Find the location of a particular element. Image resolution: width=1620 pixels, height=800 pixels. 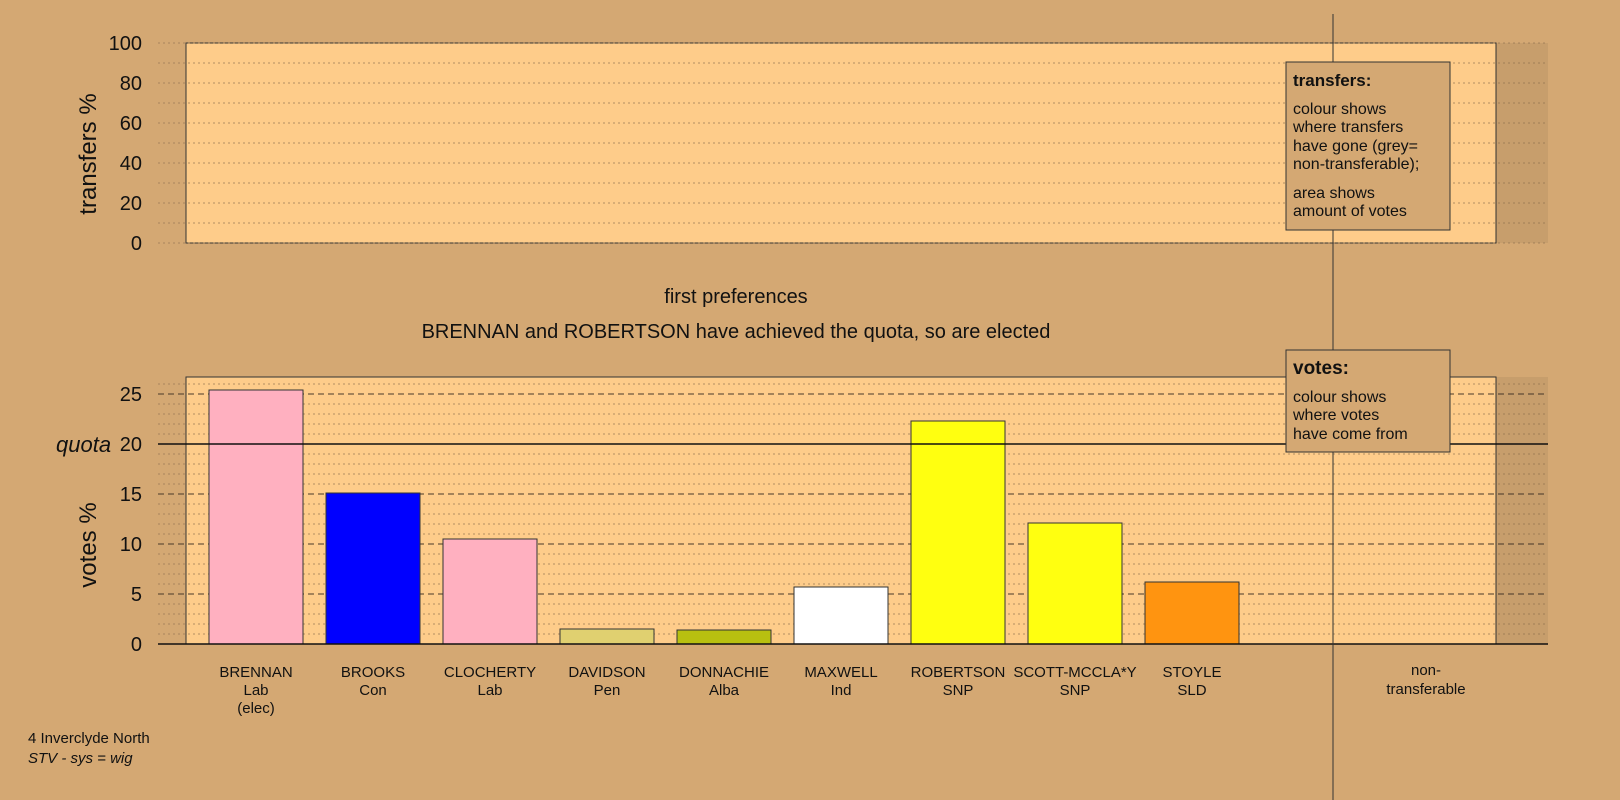

bar-scott-mccla-y is located at coordinates (1075, 583).